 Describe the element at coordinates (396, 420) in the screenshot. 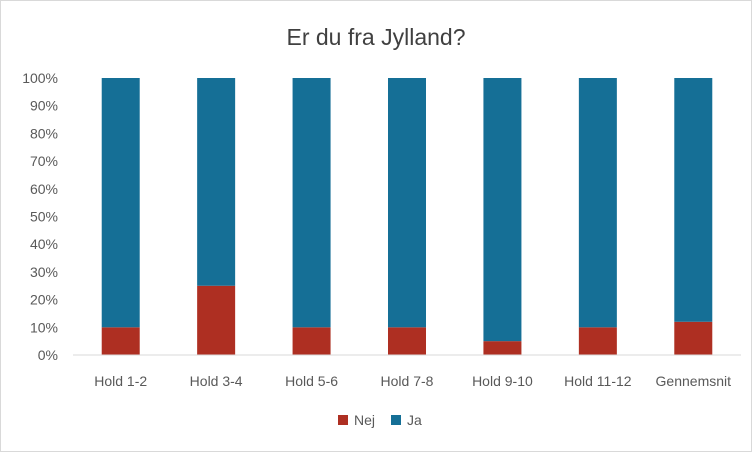

I see `legend-swatch-ja` at that location.